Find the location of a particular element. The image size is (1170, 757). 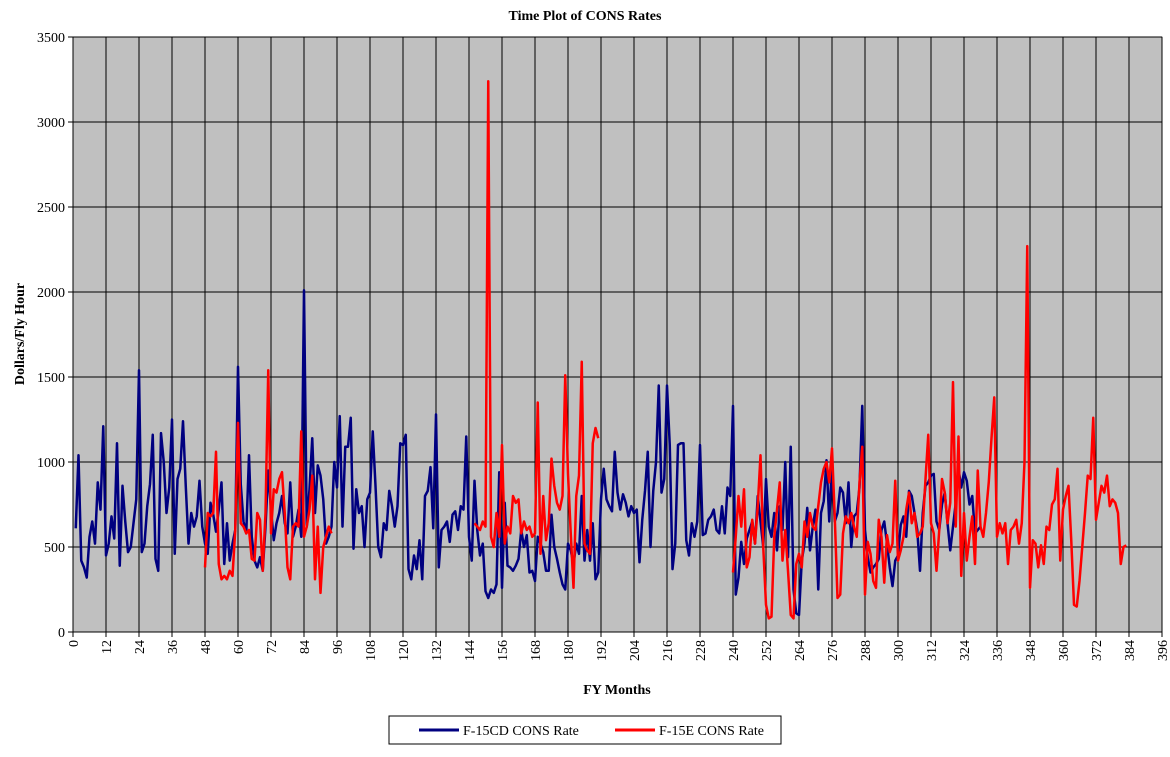

x-tick-label: 108 is located at coordinates (371, 650).